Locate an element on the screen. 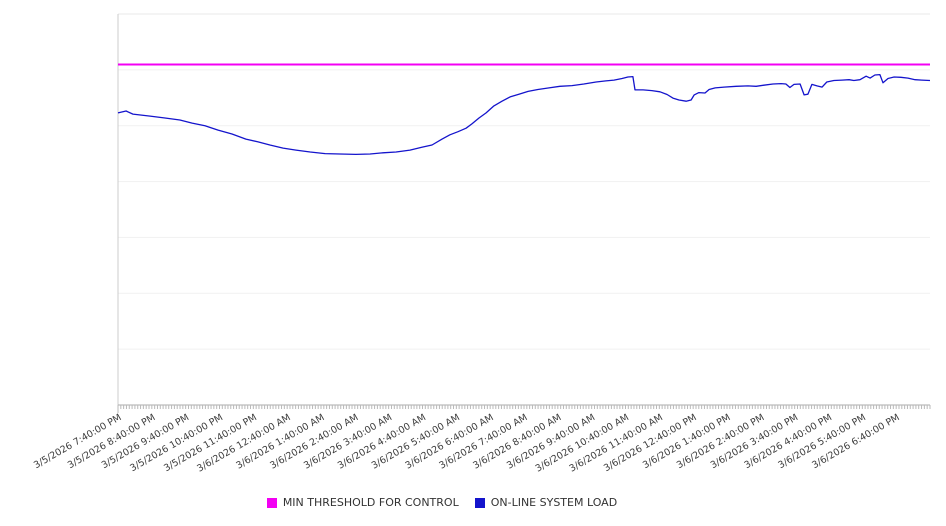 The height and width of the screenshot is (526, 946). legend-item-online-load: ON-LINE SYSTEM LOAD is located at coordinates (546, 502).